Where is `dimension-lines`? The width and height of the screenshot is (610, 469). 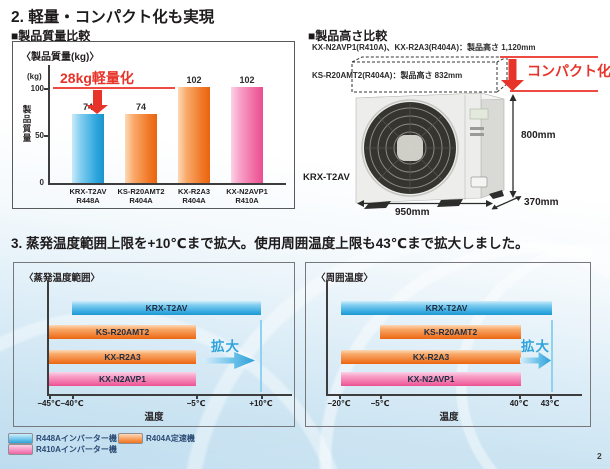 dimension-lines is located at coordinates (440, 153).